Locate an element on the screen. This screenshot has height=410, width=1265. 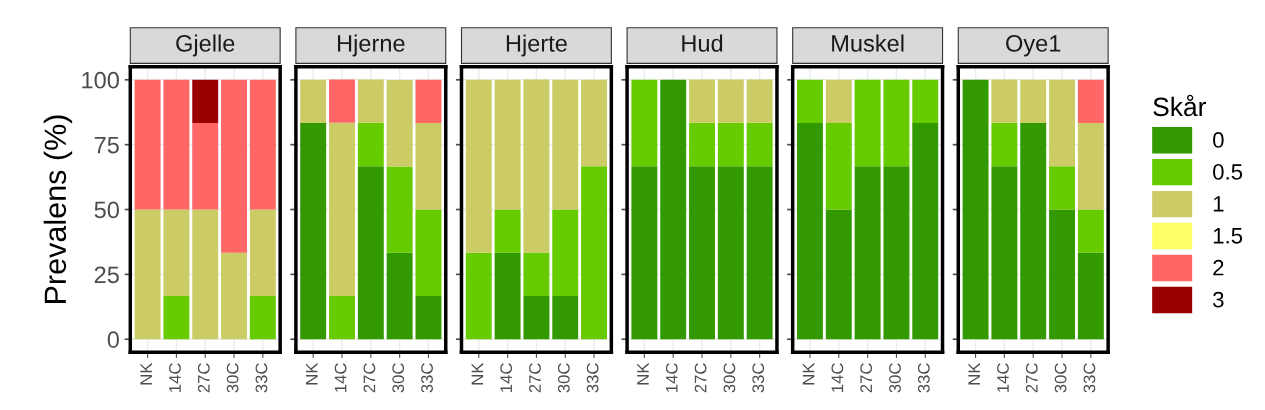
y-tick-label: 75 is located at coordinates (106, 145).